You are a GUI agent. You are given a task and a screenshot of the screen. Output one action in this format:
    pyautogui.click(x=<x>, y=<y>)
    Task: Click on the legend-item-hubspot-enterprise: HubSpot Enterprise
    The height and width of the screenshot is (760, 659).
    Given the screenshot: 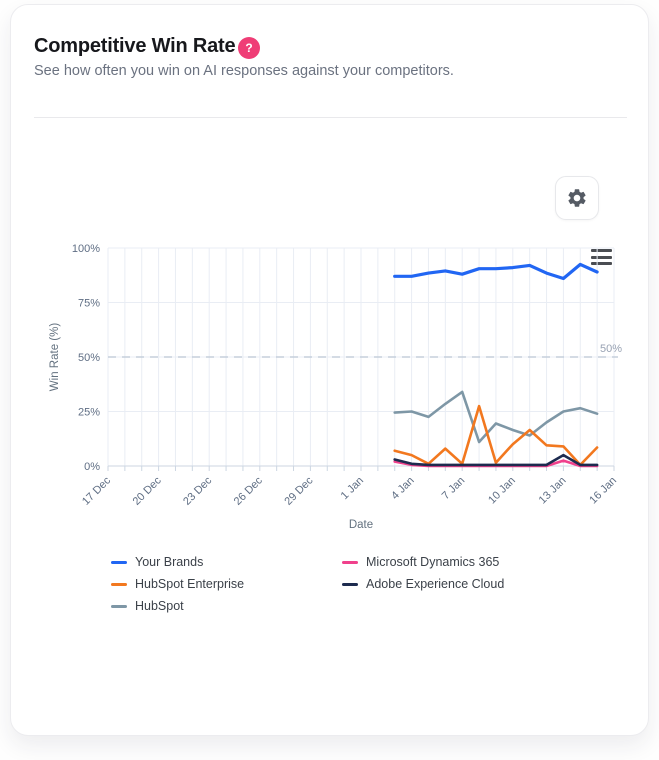 What is the action you would take?
    pyautogui.click(x=226, y=584)
    